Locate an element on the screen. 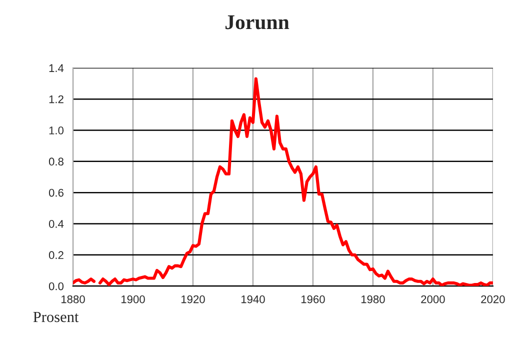 The width and height of the screenshot is (514, 343). x-tick-label: 1920 is located at coordinates (193, 299).